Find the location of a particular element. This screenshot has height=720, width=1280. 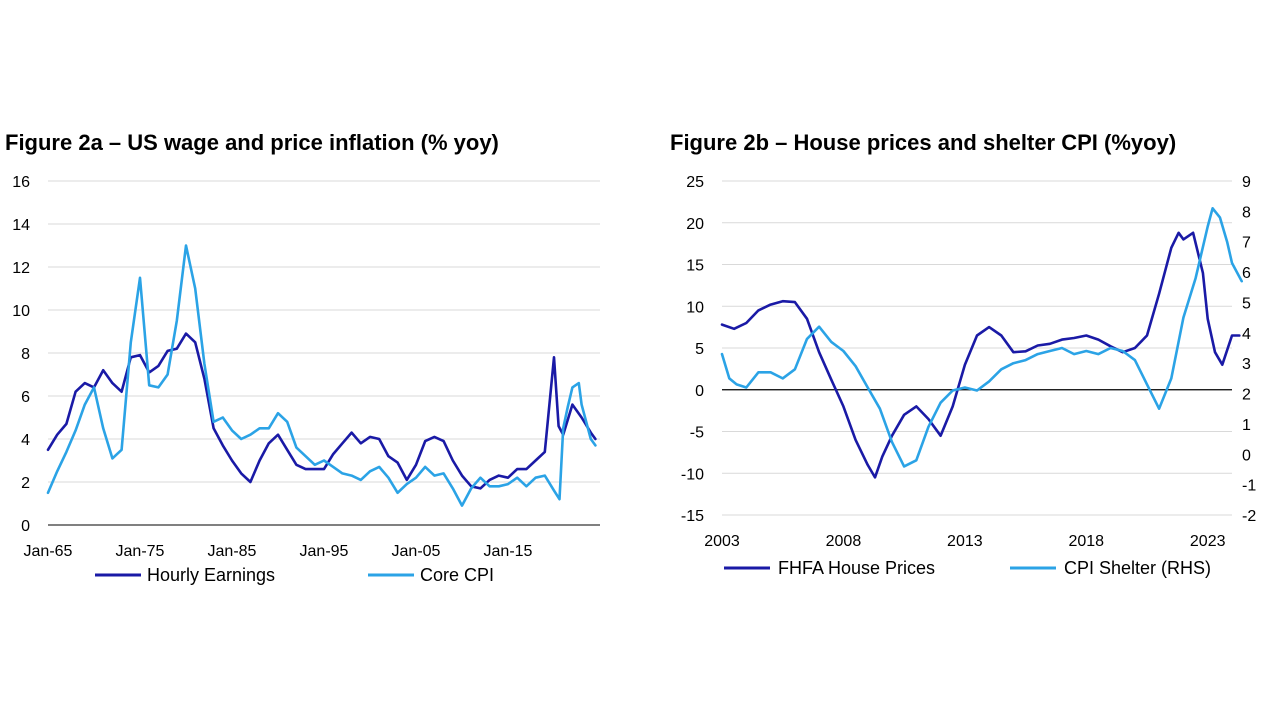

chart-a-y-tick-label: 4 is located at coordinates (25, 440).